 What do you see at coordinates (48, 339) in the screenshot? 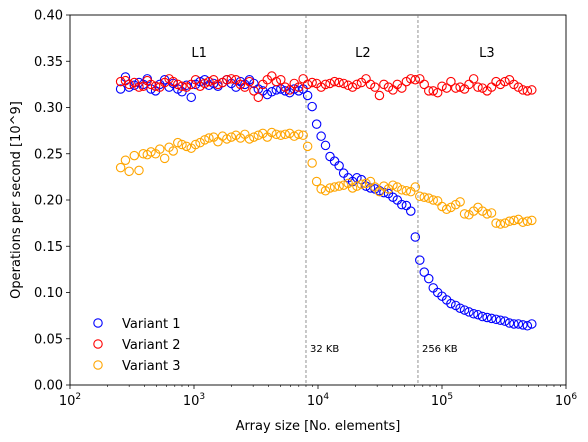
I see `y-tick-label: 0.05` at bounding box center [48, 339].